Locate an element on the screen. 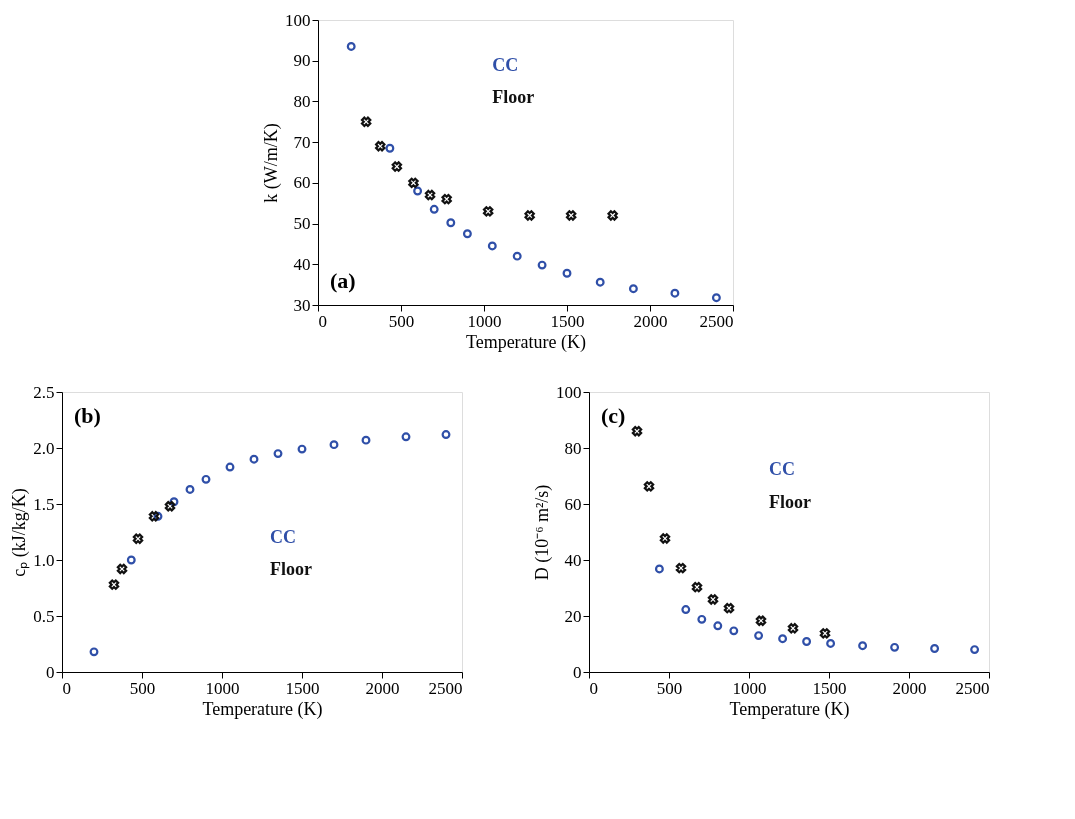 The width and height of the screenshot is (1075, 819). annotation: (a) is located at coordinates (343, 280).